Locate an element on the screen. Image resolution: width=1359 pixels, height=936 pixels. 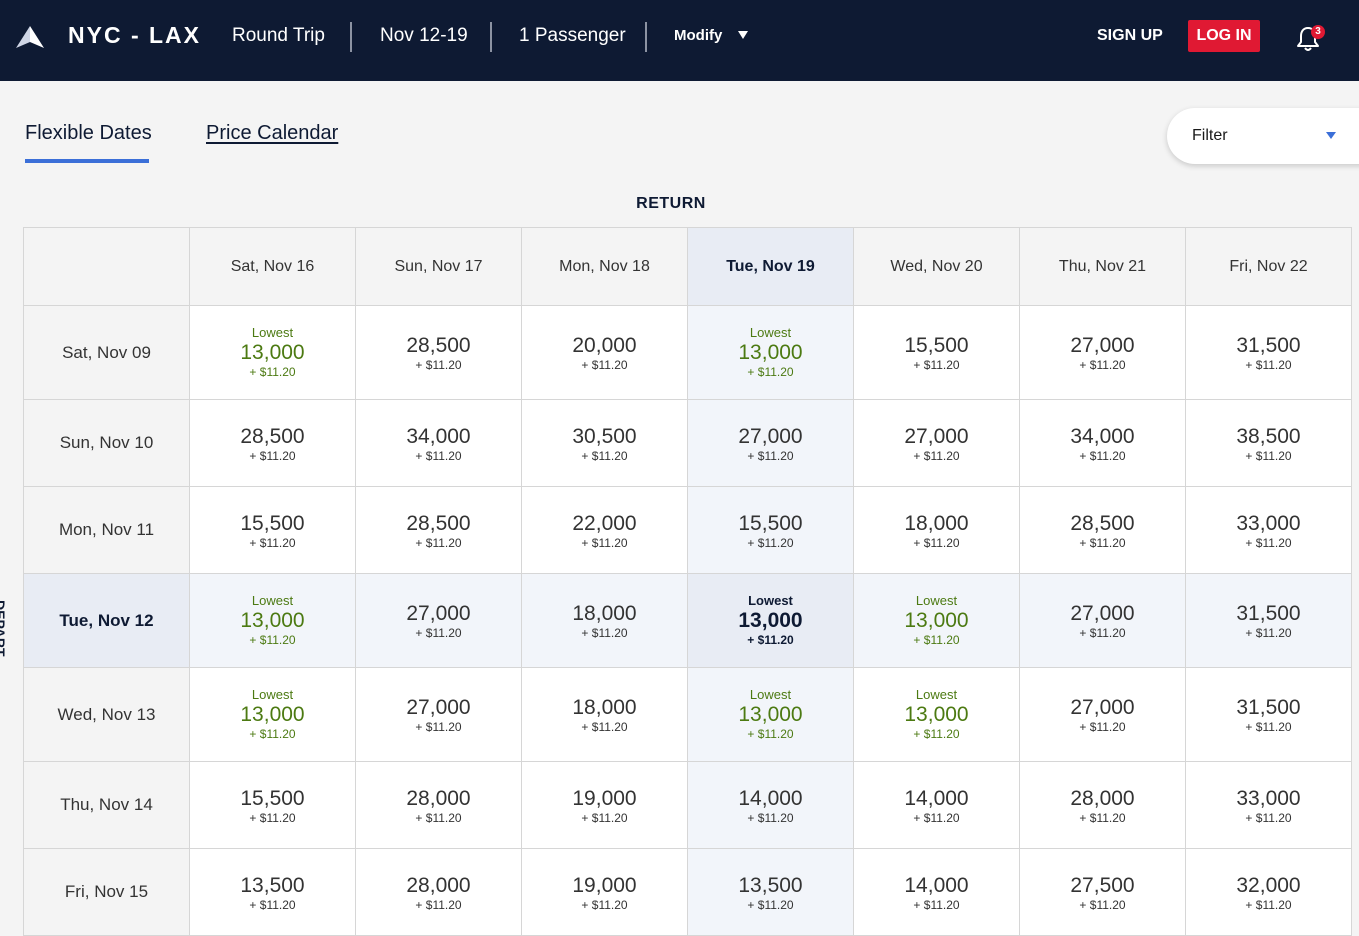
fare-cell: 22,000 + $11.20 is located at coordinates (604, 530).